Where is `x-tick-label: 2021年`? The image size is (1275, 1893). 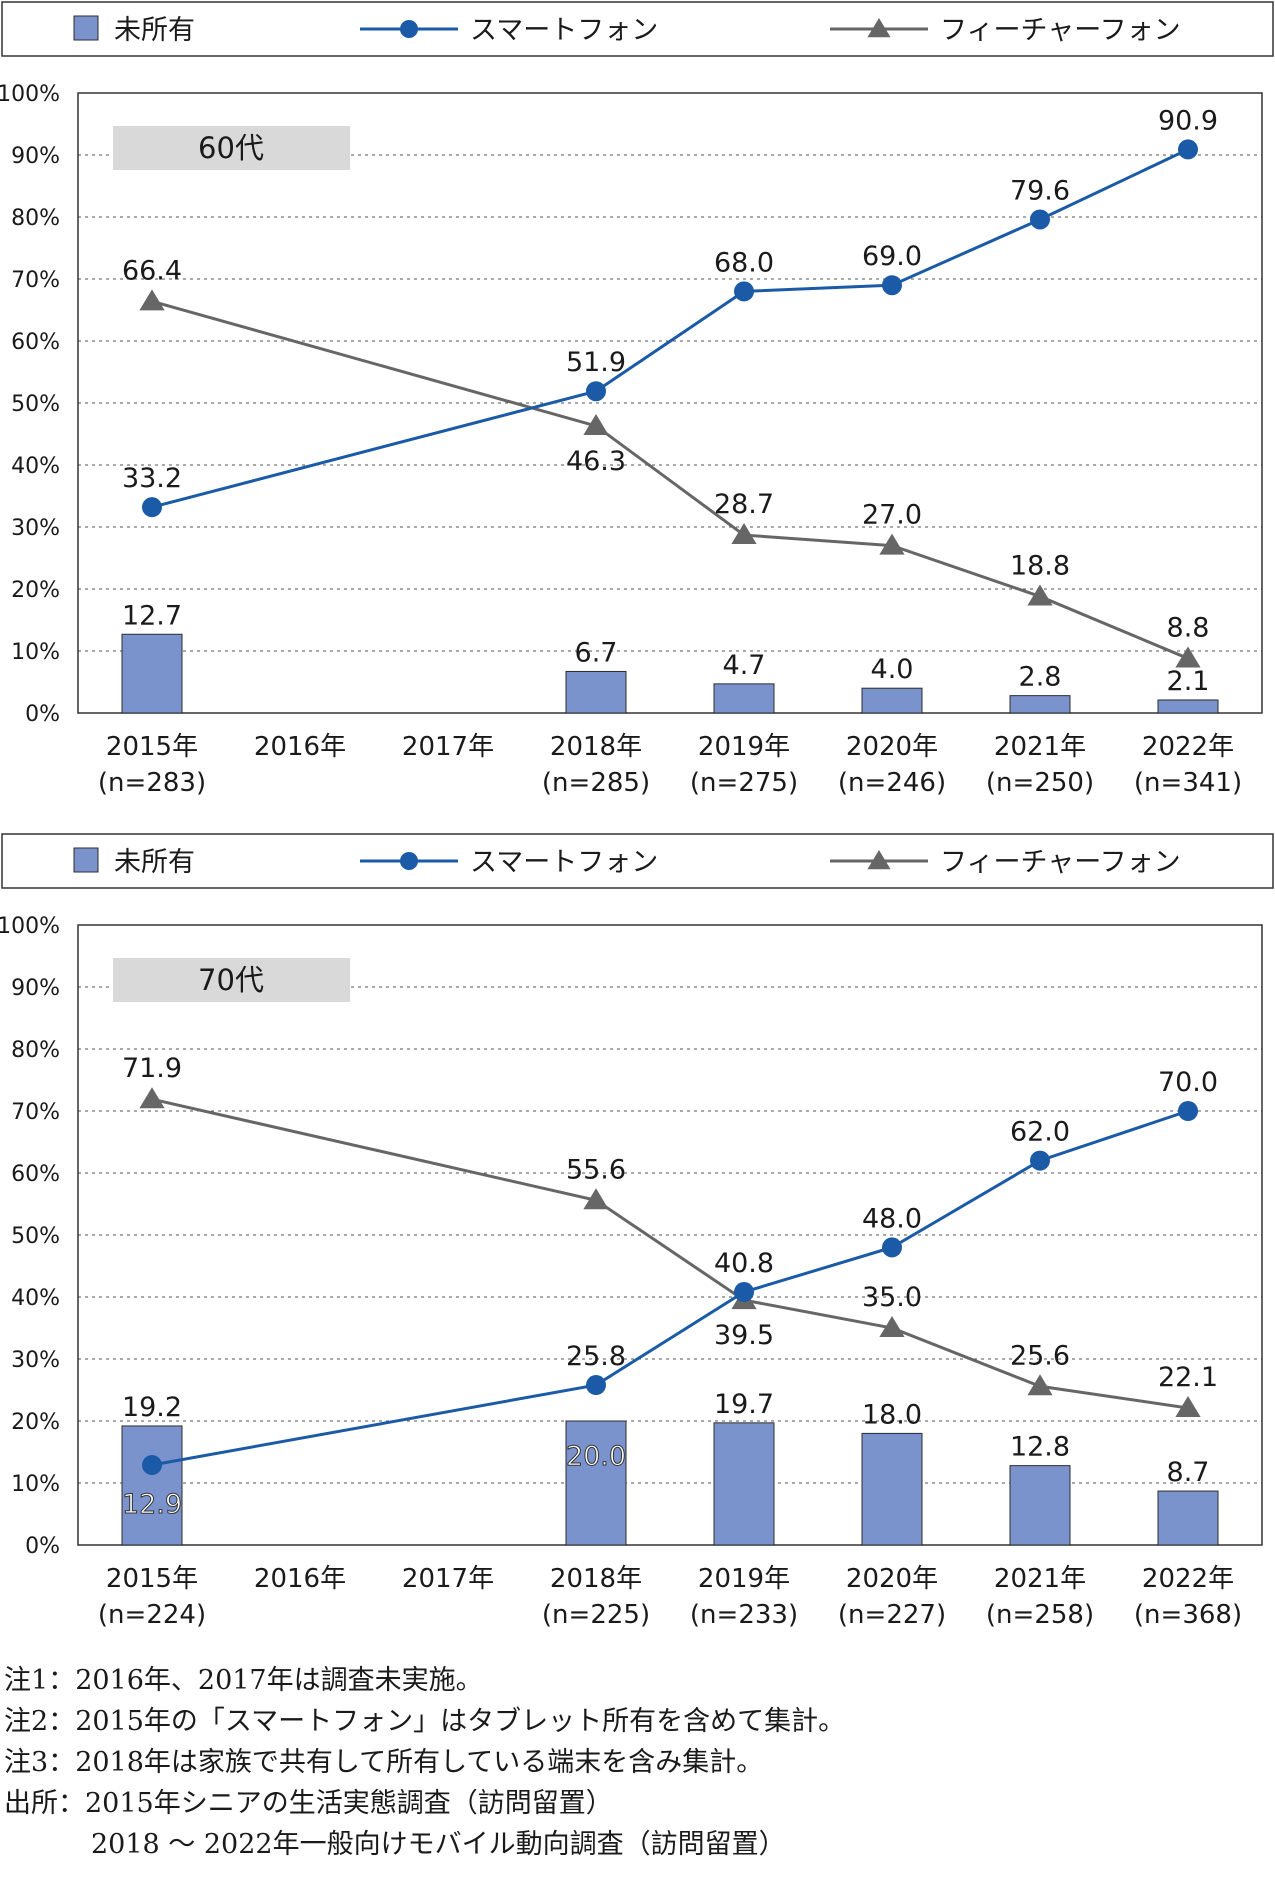 x-tick-label: 2021年 is located at coordinates (1040, 747).